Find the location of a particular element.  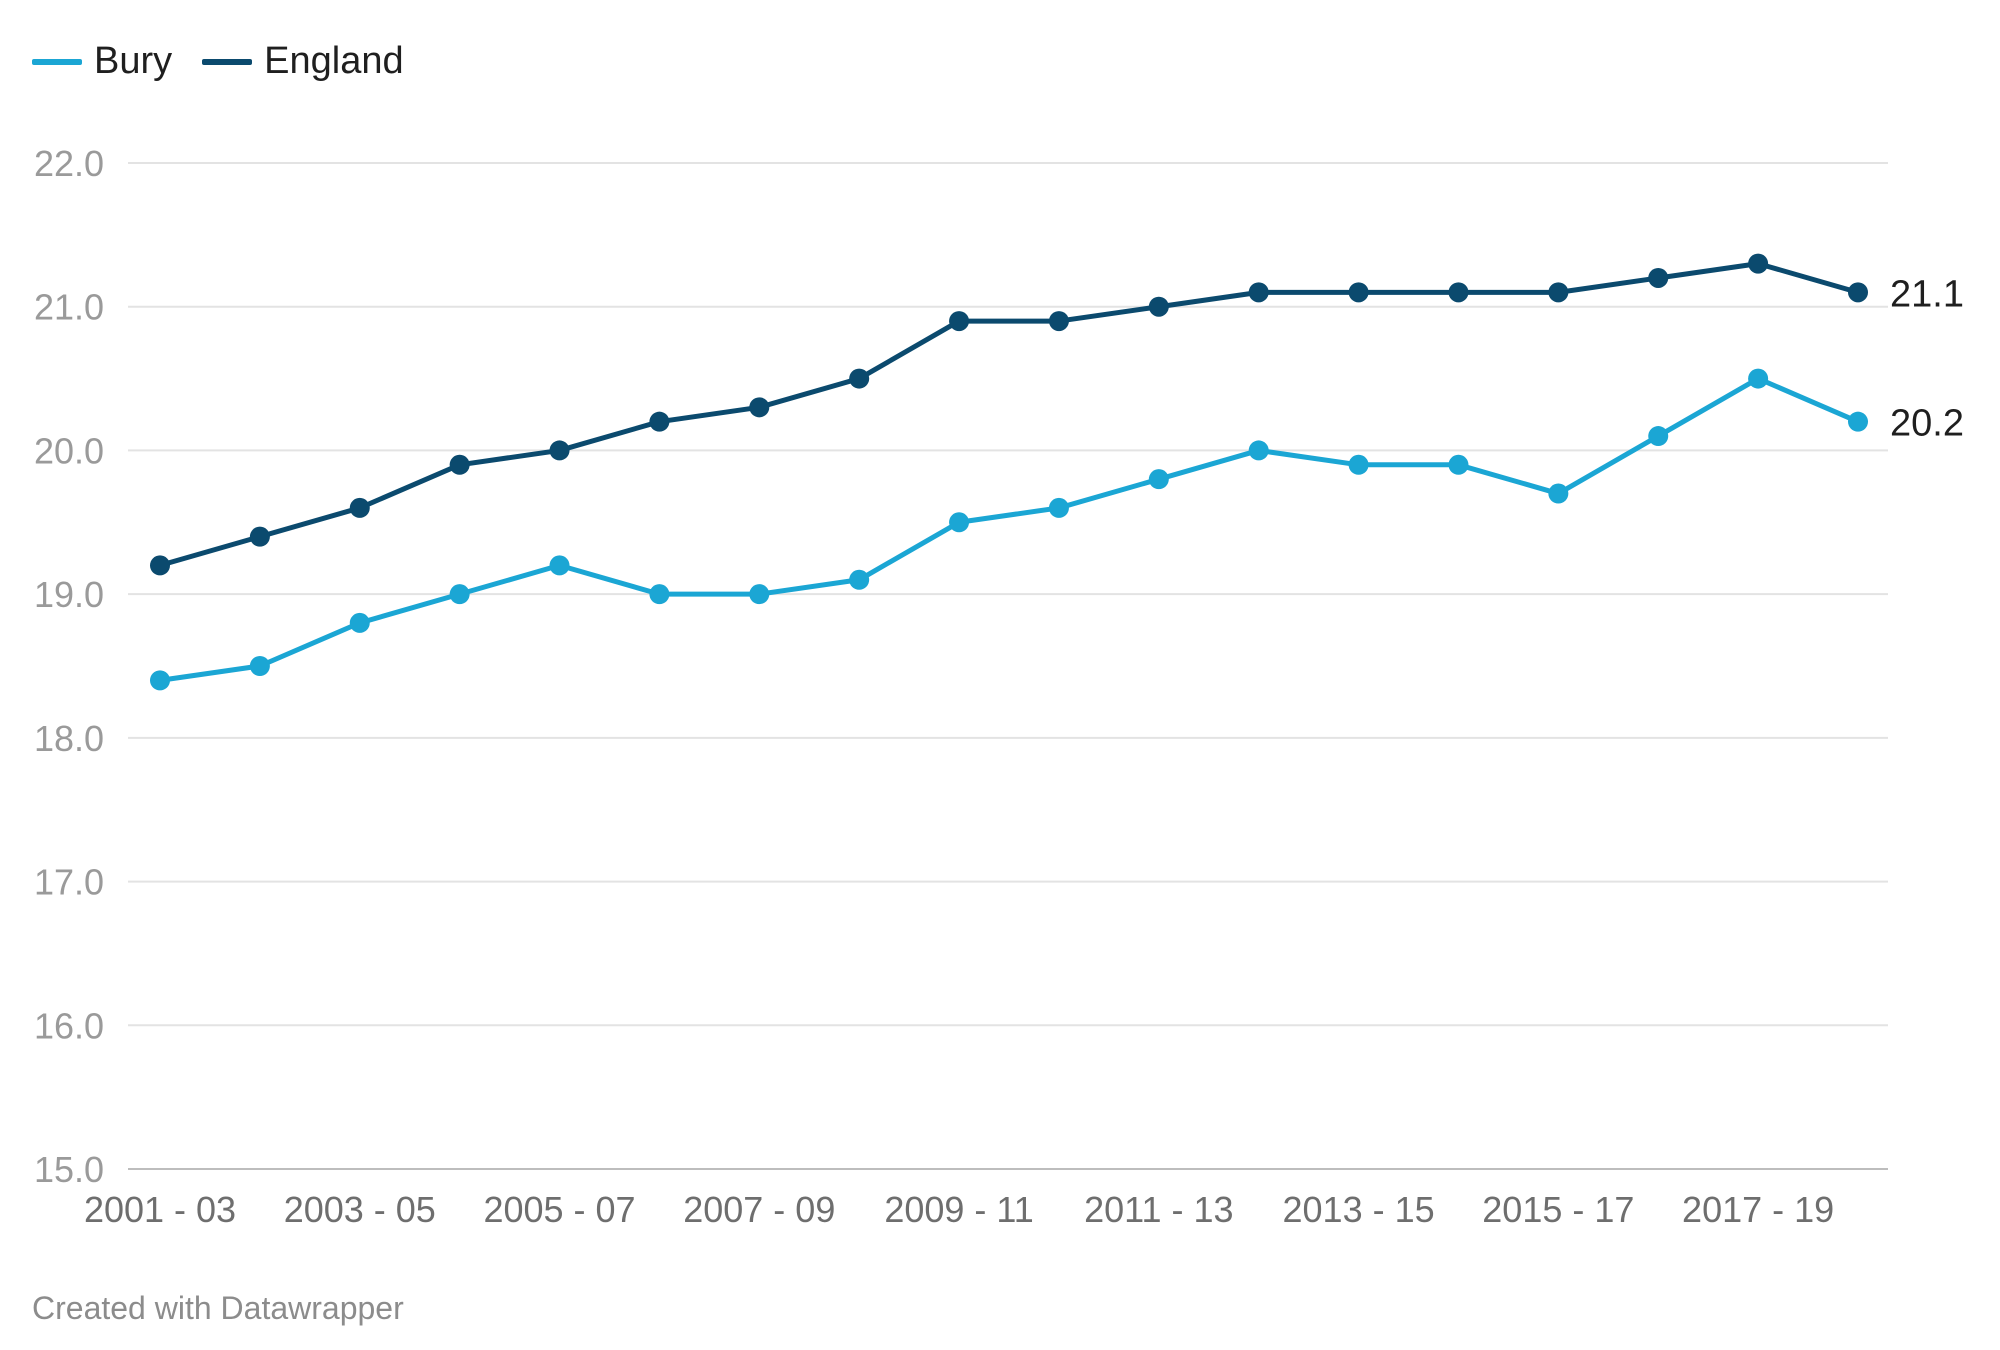

y-tick-label: 22.0 is located at coordinates (69, 163).